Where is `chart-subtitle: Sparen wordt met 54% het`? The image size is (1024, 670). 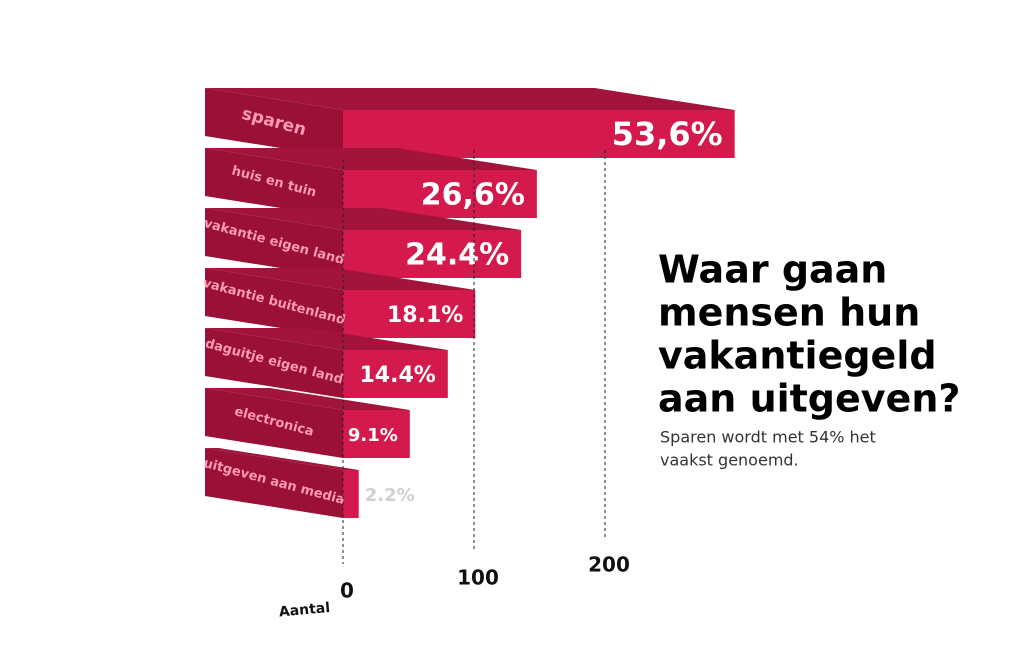 chart-subtitle: Sparen wordt met 54% het is located at coordinates (768, 437).